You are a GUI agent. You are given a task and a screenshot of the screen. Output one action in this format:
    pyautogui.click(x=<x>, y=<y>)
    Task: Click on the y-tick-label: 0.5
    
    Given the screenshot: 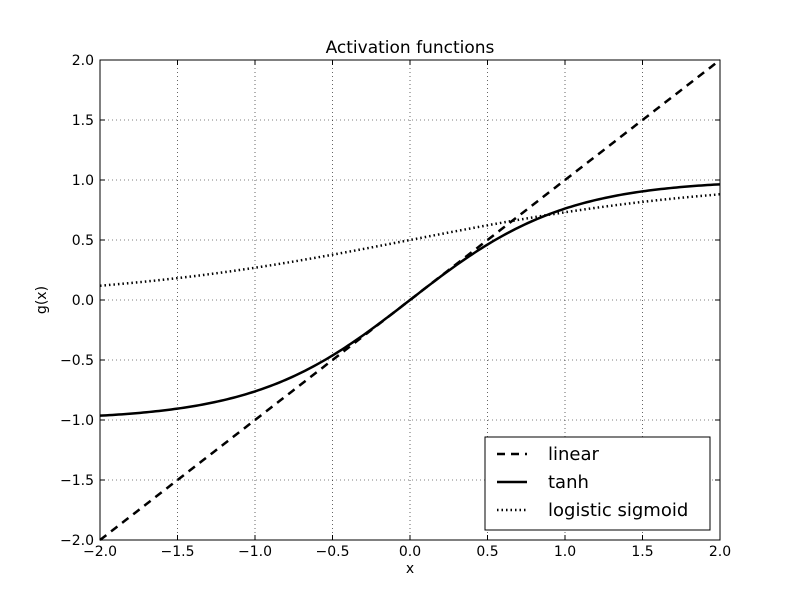 What is the action you would take?
    pyautogui.click(x=83, y=241)
    